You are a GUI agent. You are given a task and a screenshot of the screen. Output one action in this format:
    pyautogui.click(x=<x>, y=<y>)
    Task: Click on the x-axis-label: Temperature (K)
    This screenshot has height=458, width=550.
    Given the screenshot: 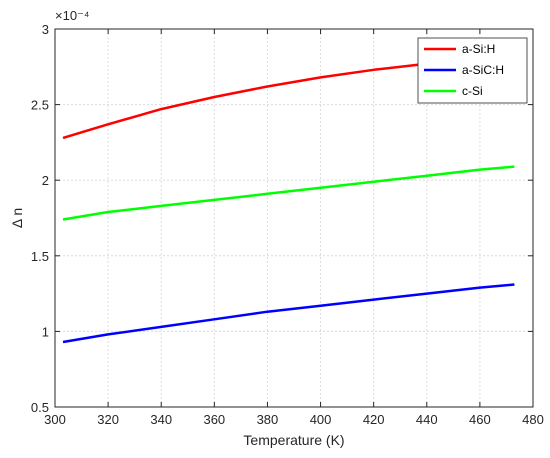 What is the action you would take?
    pyautogui.click(x=293, y=440)
    